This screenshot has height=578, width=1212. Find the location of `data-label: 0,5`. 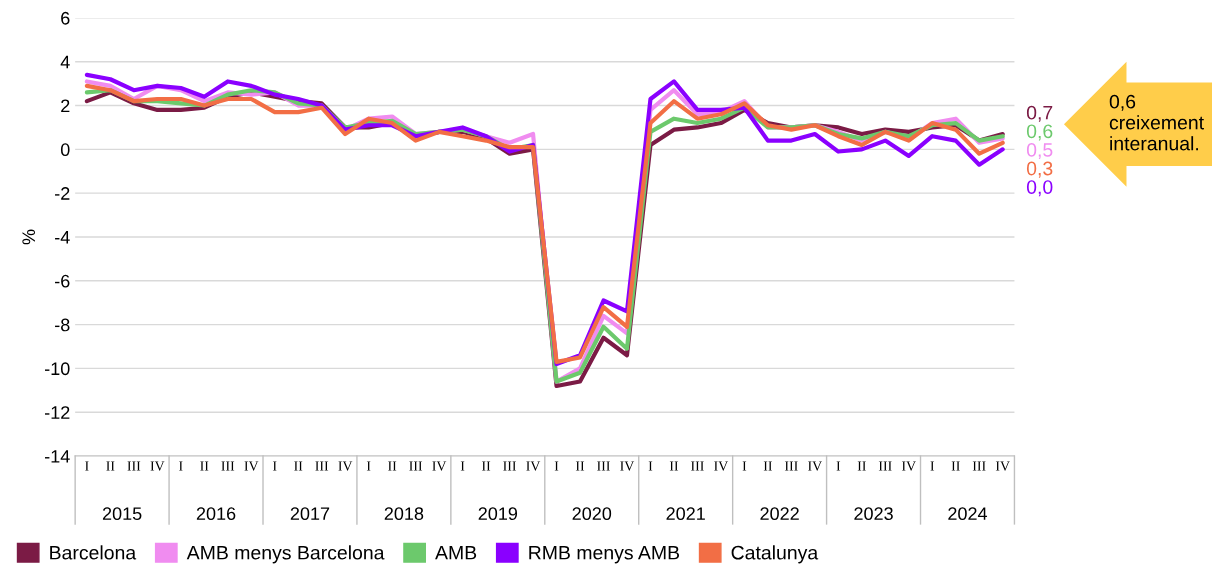

data-label: 0,5 is located at coordinates (1039, 151).